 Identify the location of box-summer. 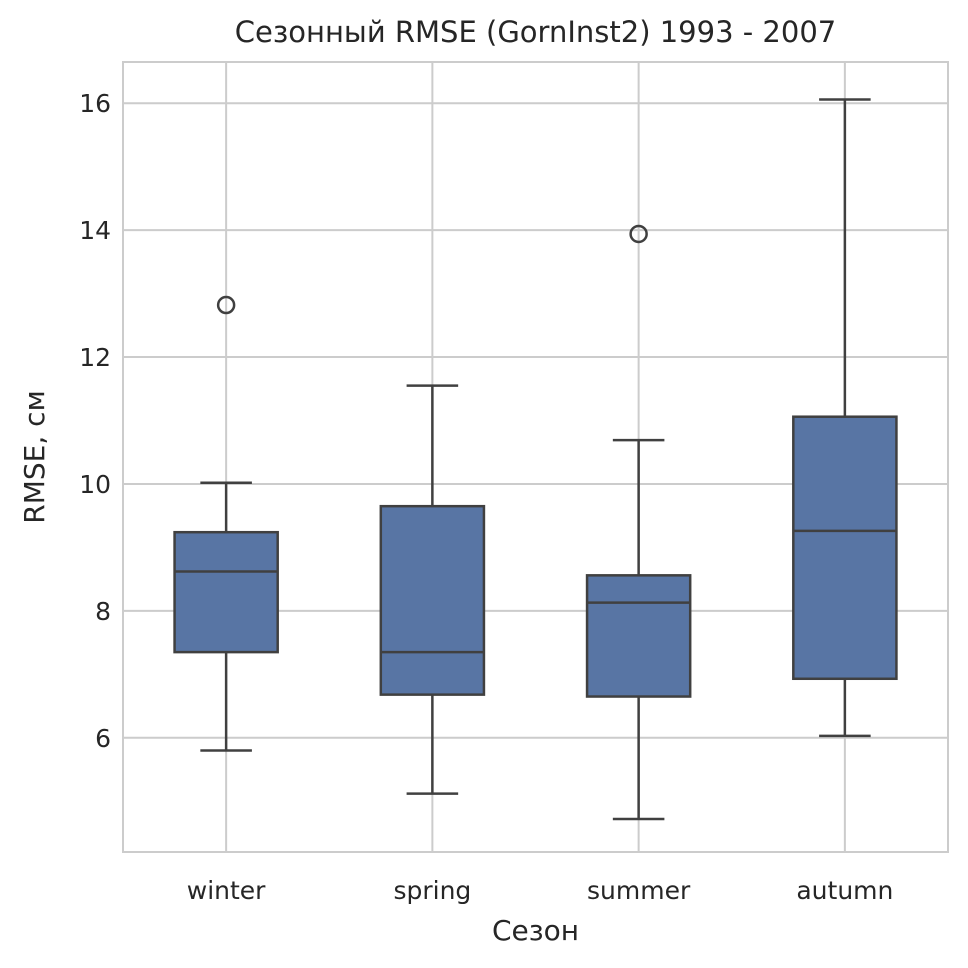
(638, 522).